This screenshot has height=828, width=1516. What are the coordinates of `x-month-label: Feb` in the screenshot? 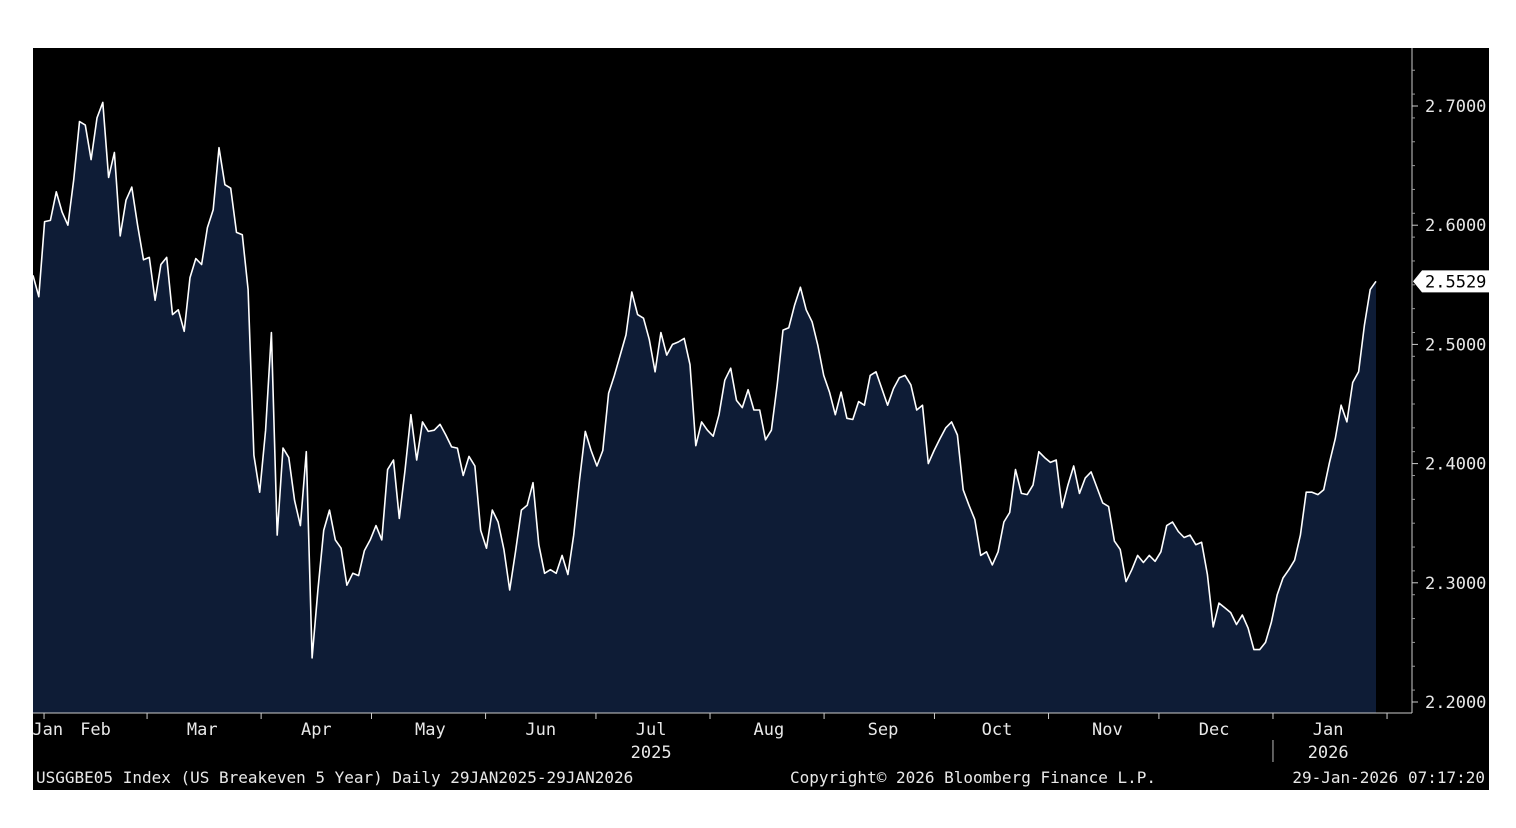 It's located at (95, 730).